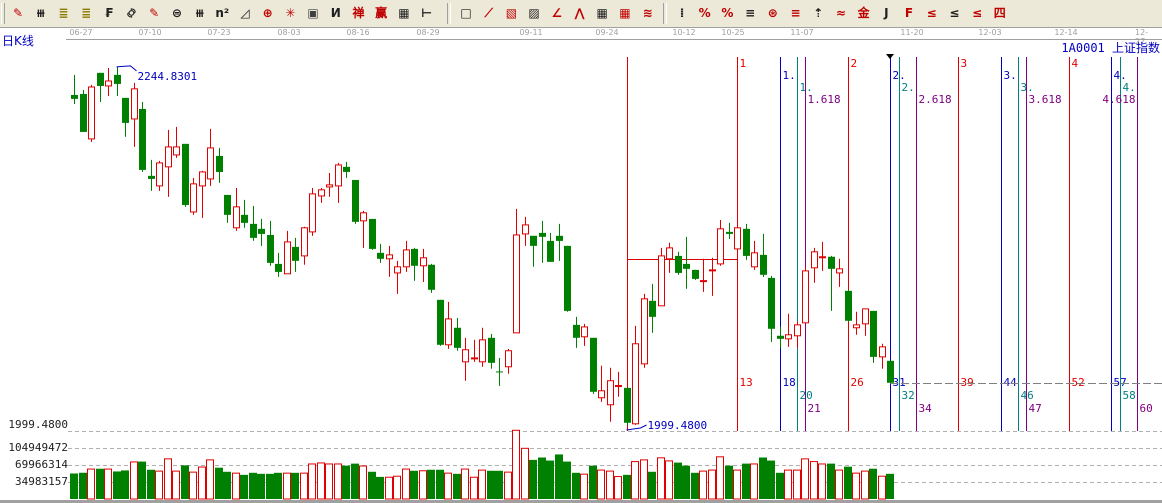  Describe the element at coordinates (358, 13) in the screenshot. I see `god-lines-icon: 禅` at that location.